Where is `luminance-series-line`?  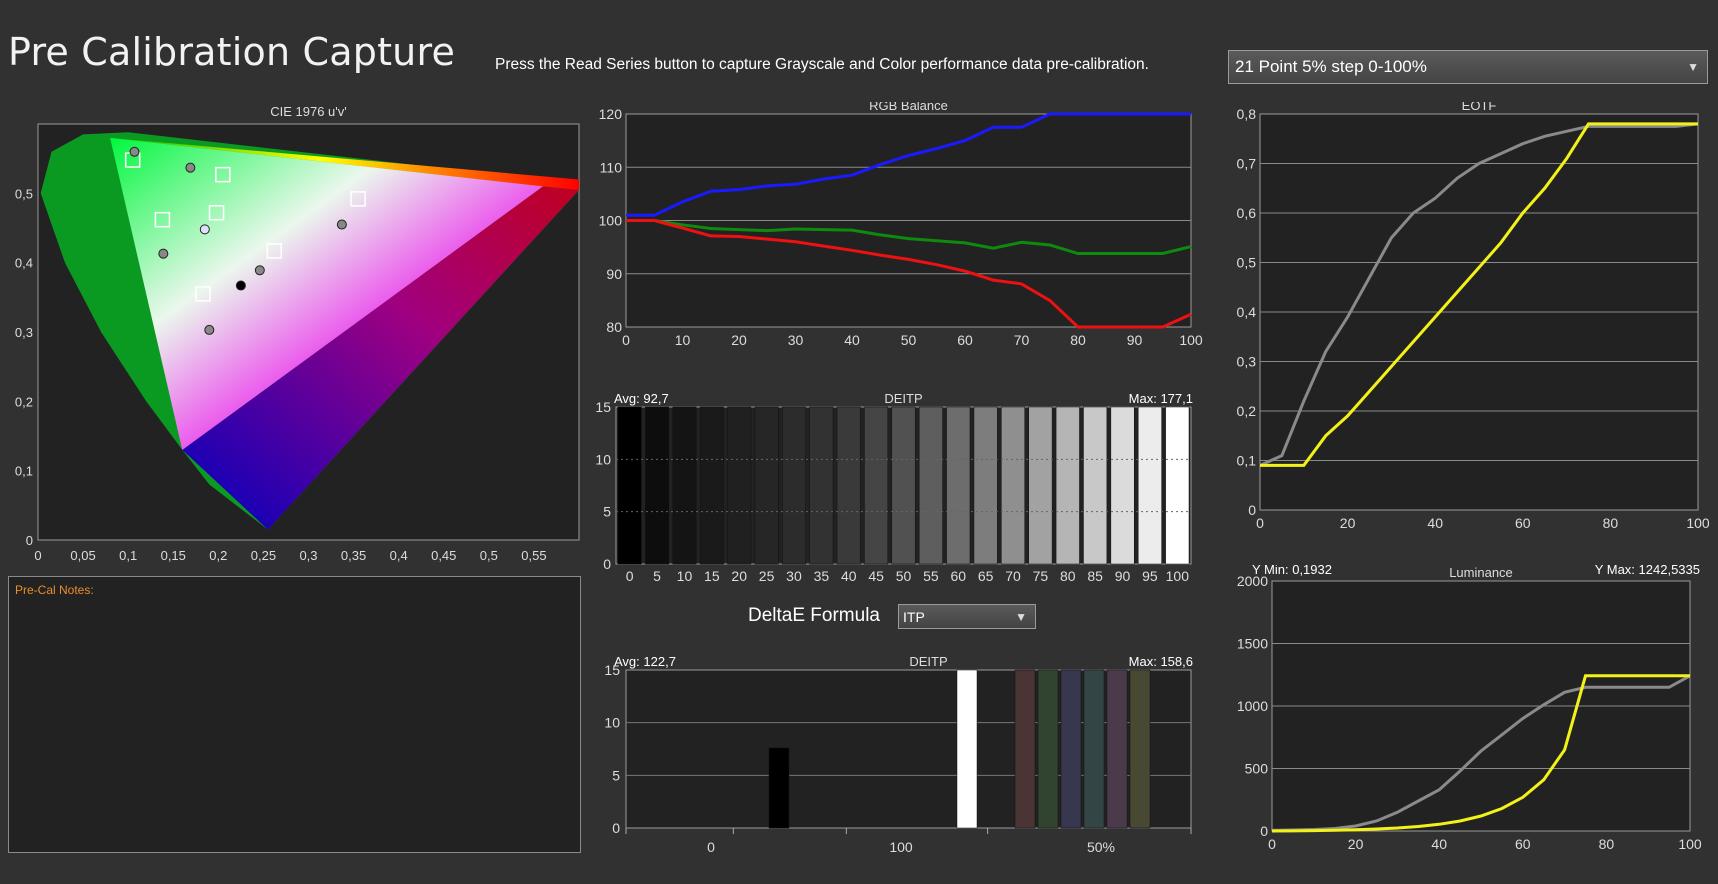
luminance-series-line is located at coordinates (1480, 753).